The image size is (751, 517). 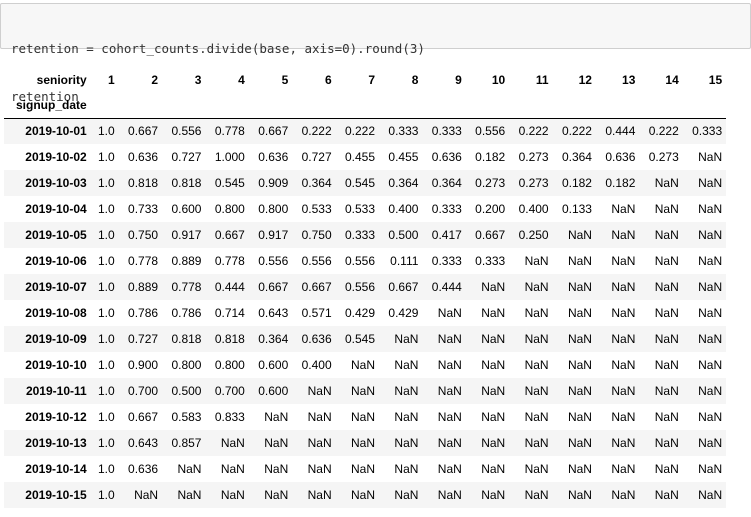 What do you see at coordinates (672, 79) in the screenshot?
I see `column-header: 14` at bounding box center [672, 79].